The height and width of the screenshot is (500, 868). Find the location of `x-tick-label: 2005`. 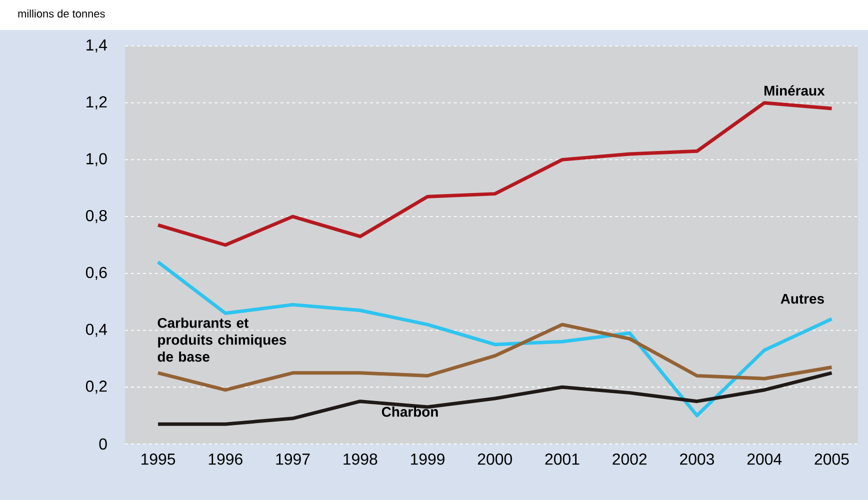

x-tick-label: 2005 is located at coordinates (831, 459).